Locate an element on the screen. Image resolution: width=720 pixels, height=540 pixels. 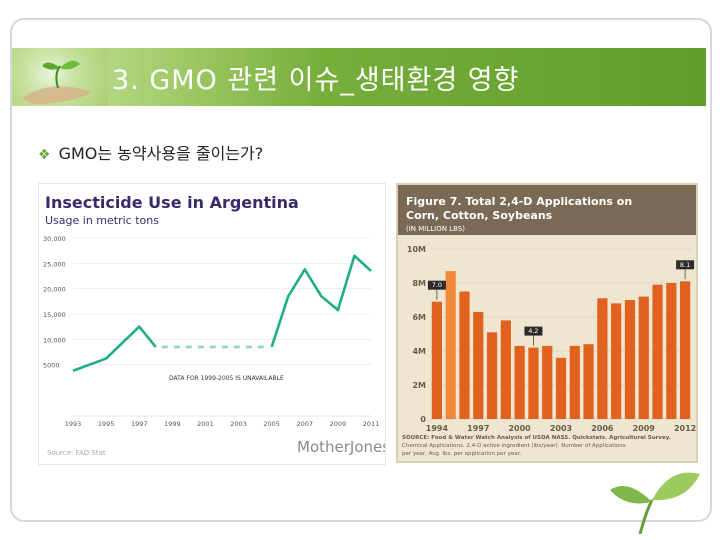
chart2-y-tick: 8M is located at coordinates (419, 283).